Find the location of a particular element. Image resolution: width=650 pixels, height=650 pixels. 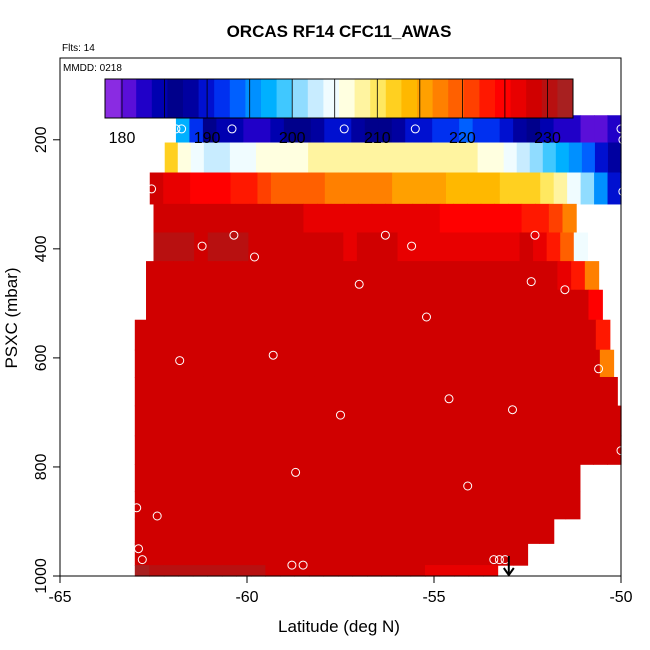

y-axis: 200 400 600 800 1000 is located at coordinates (46, 360).